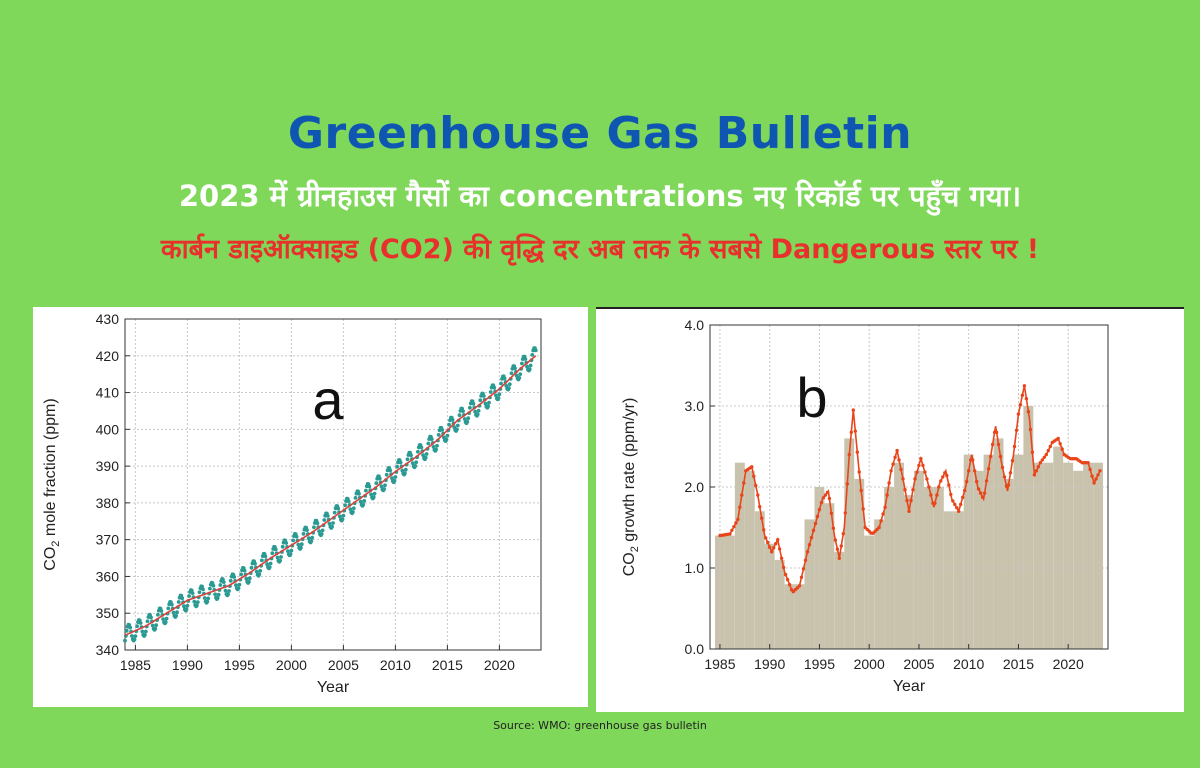  What do you see at coordinates (631, 487) in the screenshot?
I see `chart-b-y-axis-label: CO2 growth rate (ppm/yr)` at bounding box center [631, 487].